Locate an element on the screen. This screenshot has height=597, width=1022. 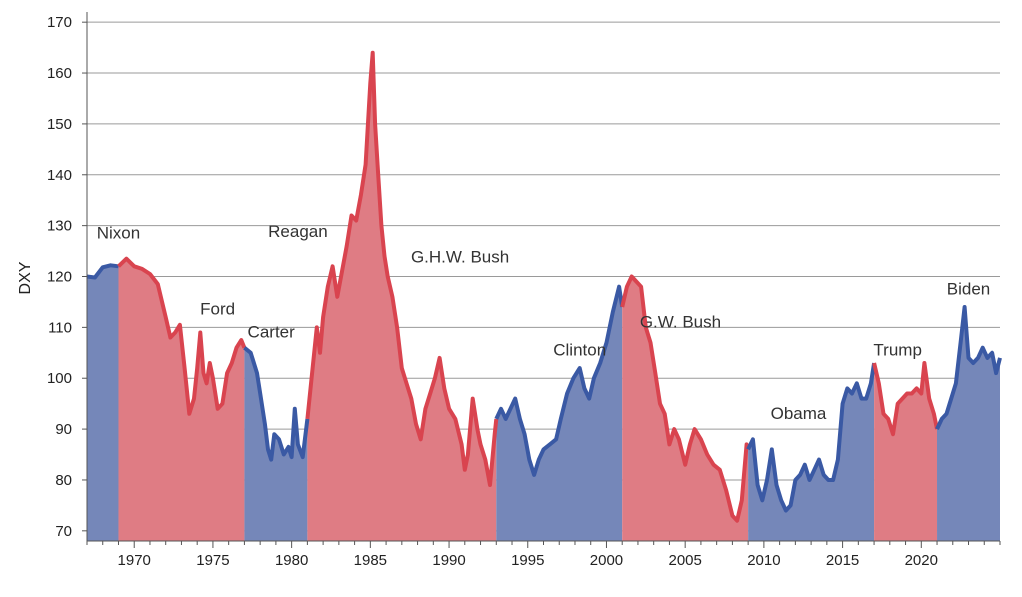
area-clinton is located at coordinates (559, 413).